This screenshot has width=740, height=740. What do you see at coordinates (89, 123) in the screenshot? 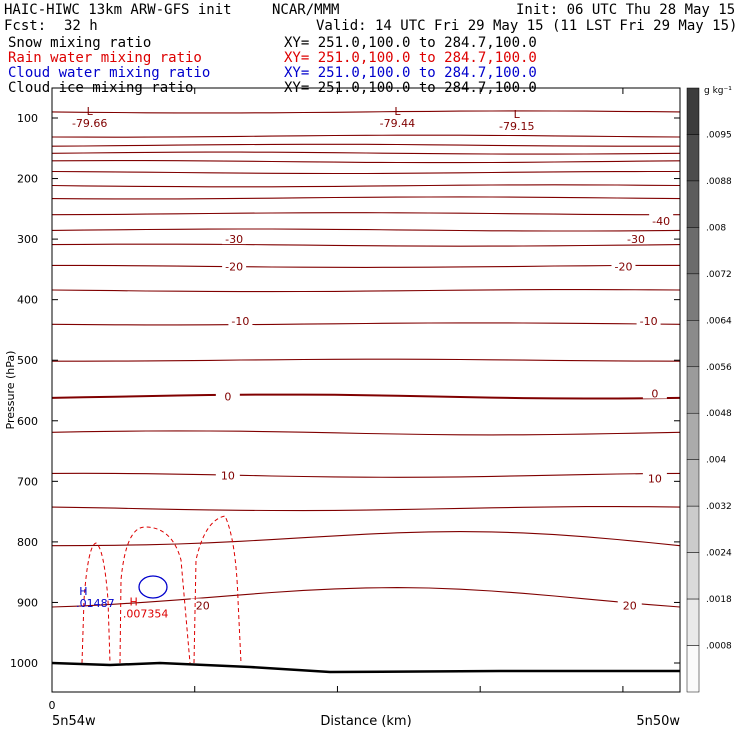
I see `low-marker-value: -79.66` at bounding box center [89, 123].